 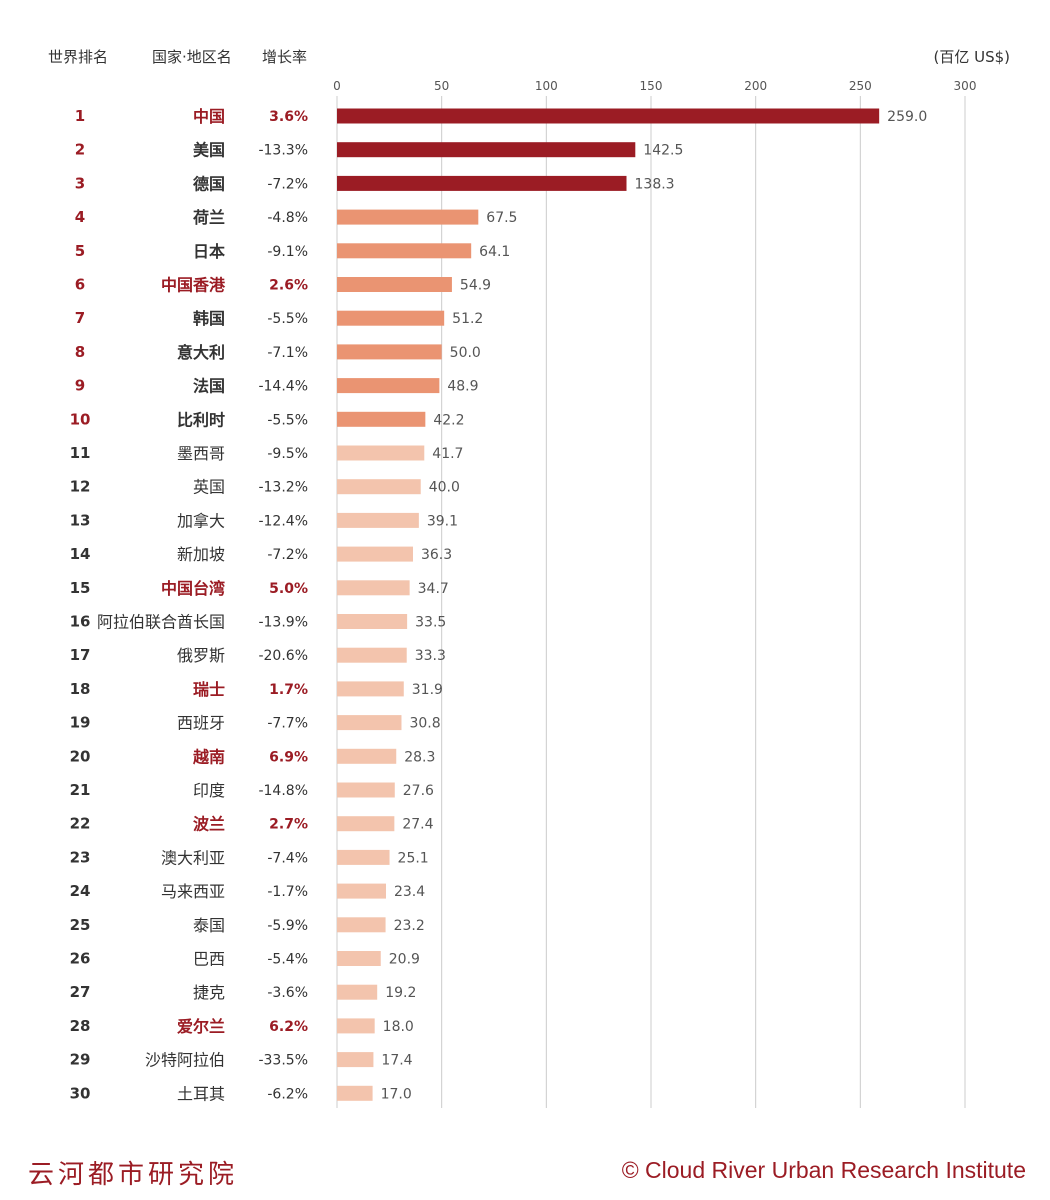 I want to click on country-name: 比利时, so click(x=201, y=419).